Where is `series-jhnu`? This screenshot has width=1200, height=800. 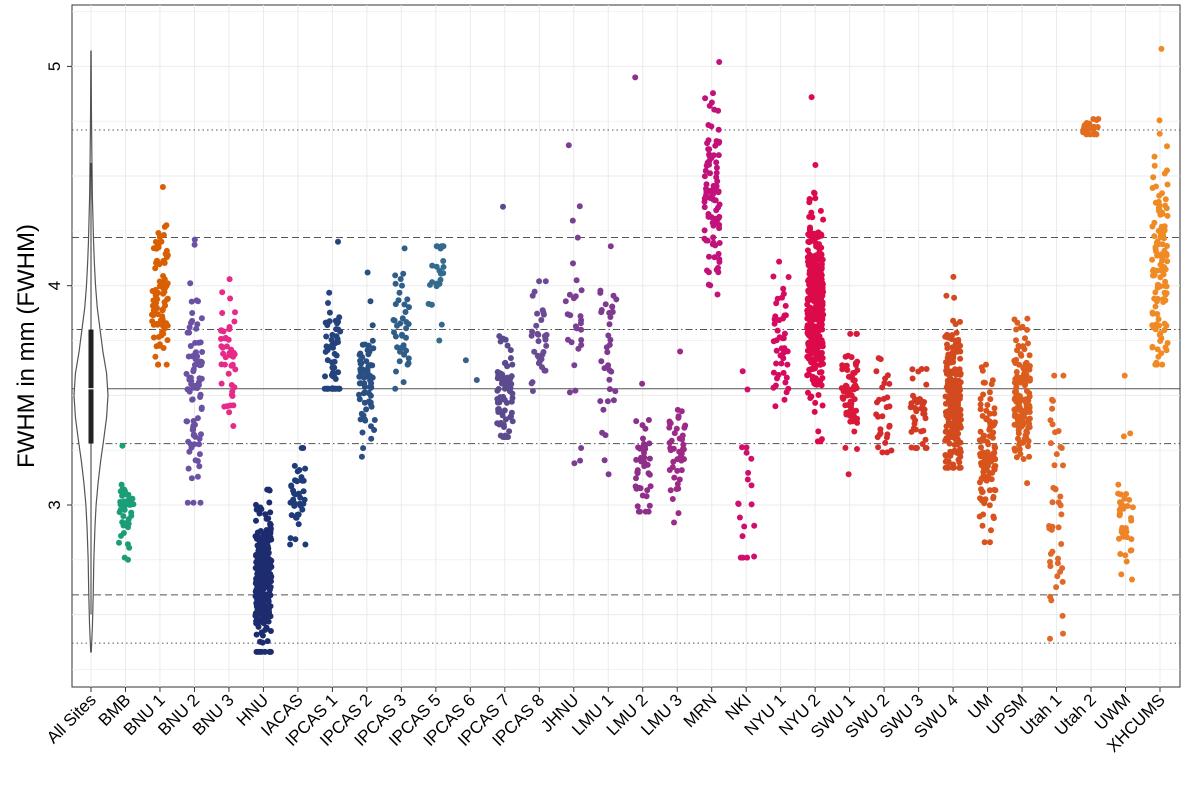
series-jhnu is located at coordinates (573, 304).